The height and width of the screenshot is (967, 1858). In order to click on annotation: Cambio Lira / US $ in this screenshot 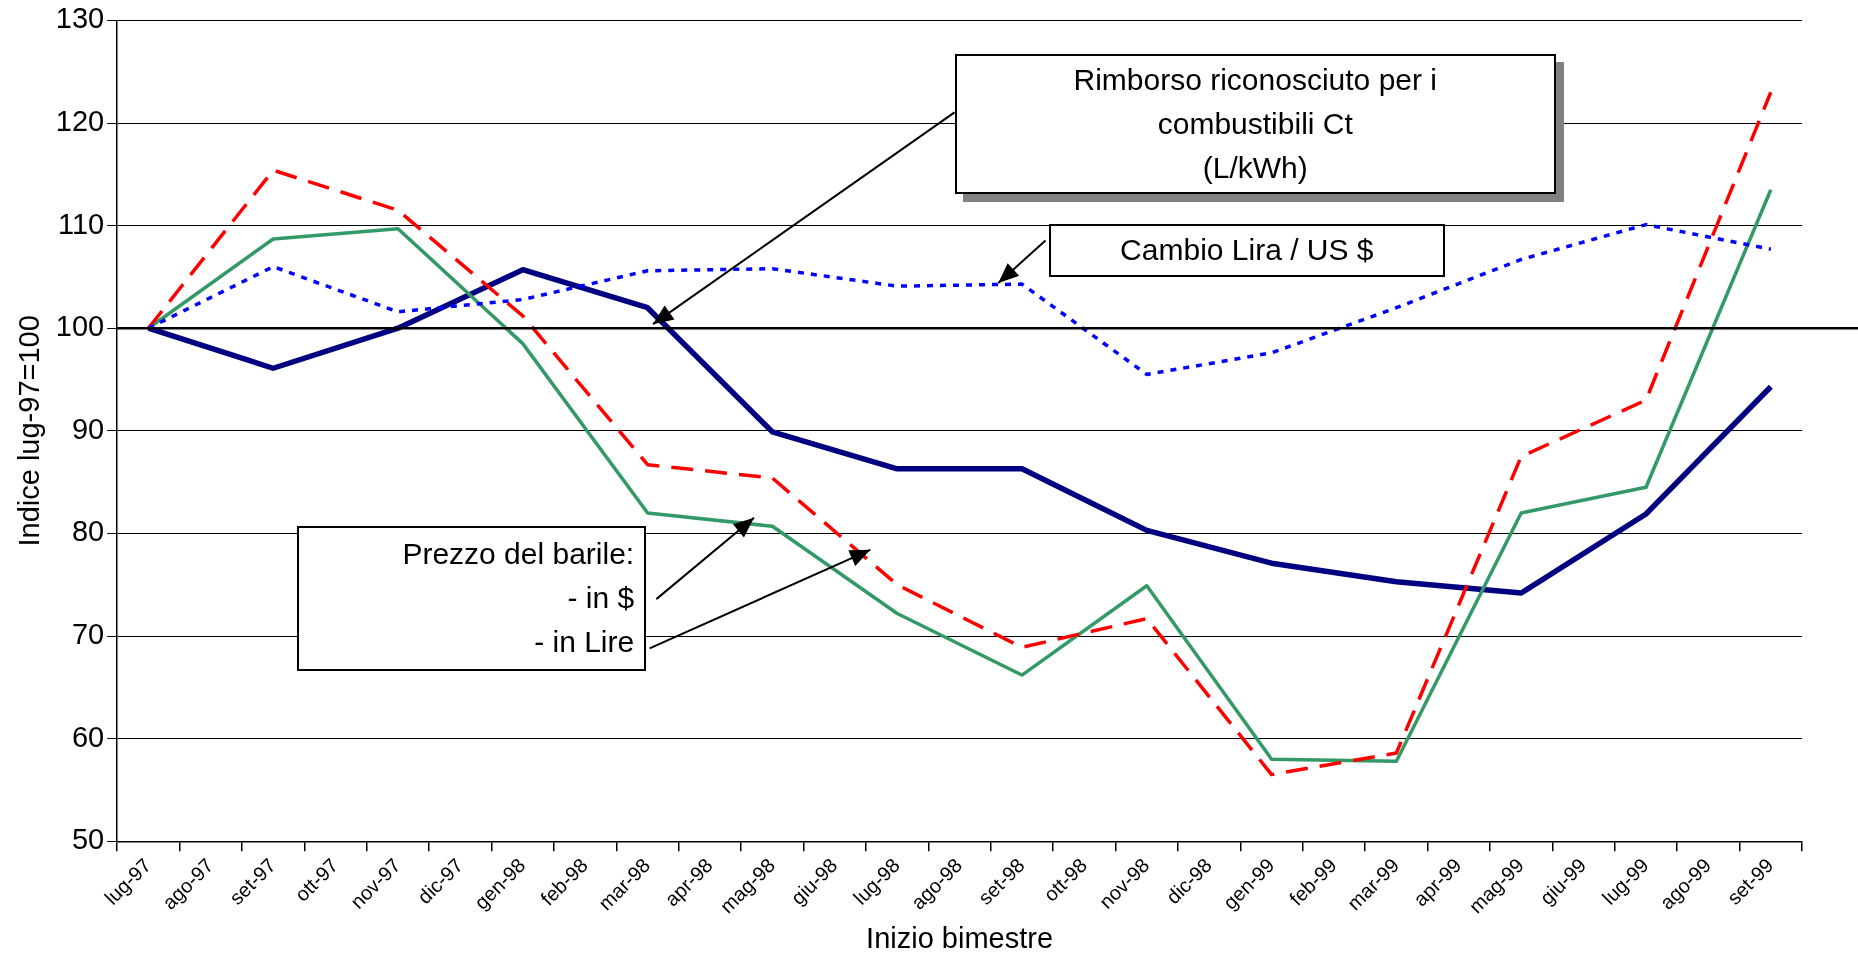, I will do `click(1246, 250)`.